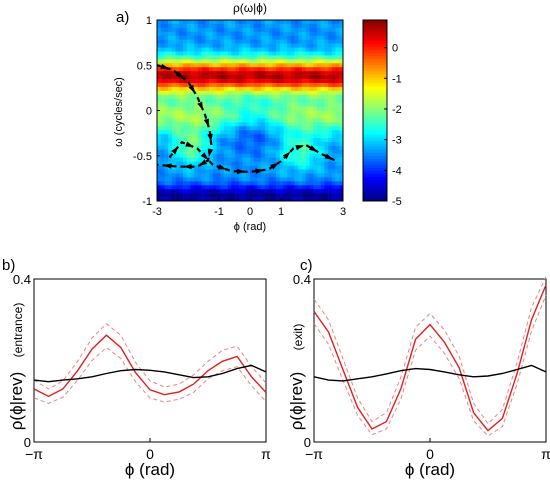  I want to click on plot-c-series-dashed-bound, so click(430, 366).